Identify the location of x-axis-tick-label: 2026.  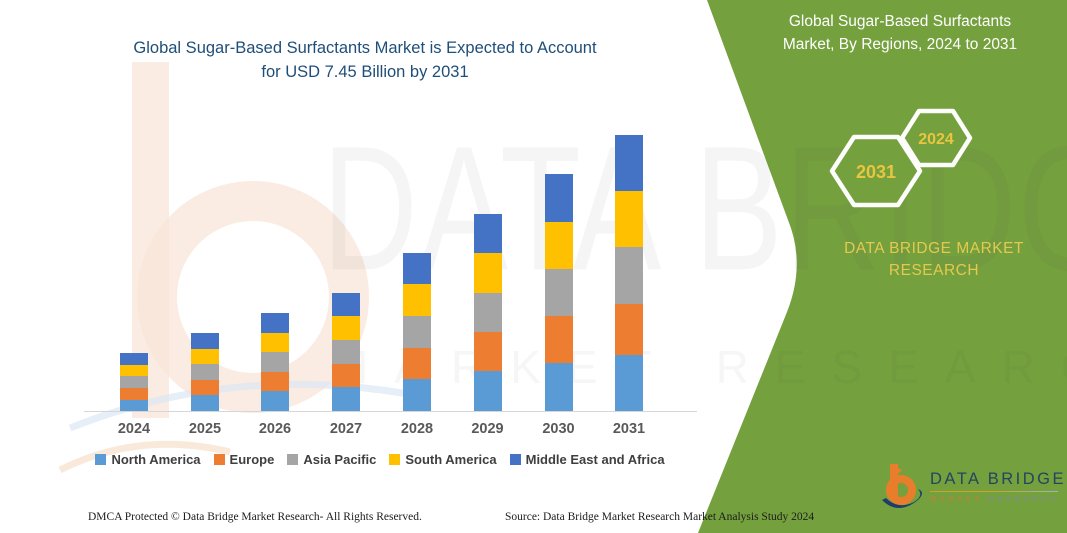
(275, 429).